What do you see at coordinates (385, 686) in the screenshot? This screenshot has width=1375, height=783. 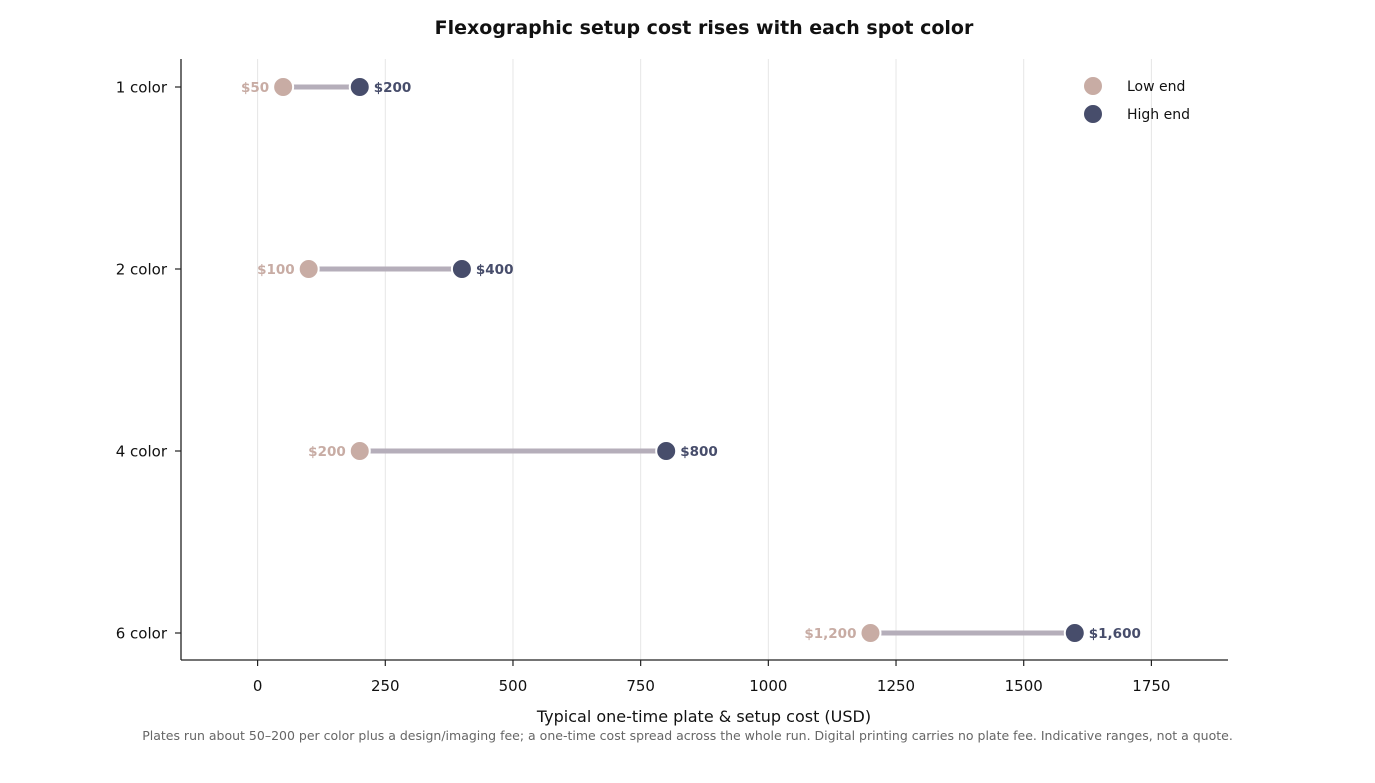 I see `x-tick-label: 250` at bounding box center [385, 686].